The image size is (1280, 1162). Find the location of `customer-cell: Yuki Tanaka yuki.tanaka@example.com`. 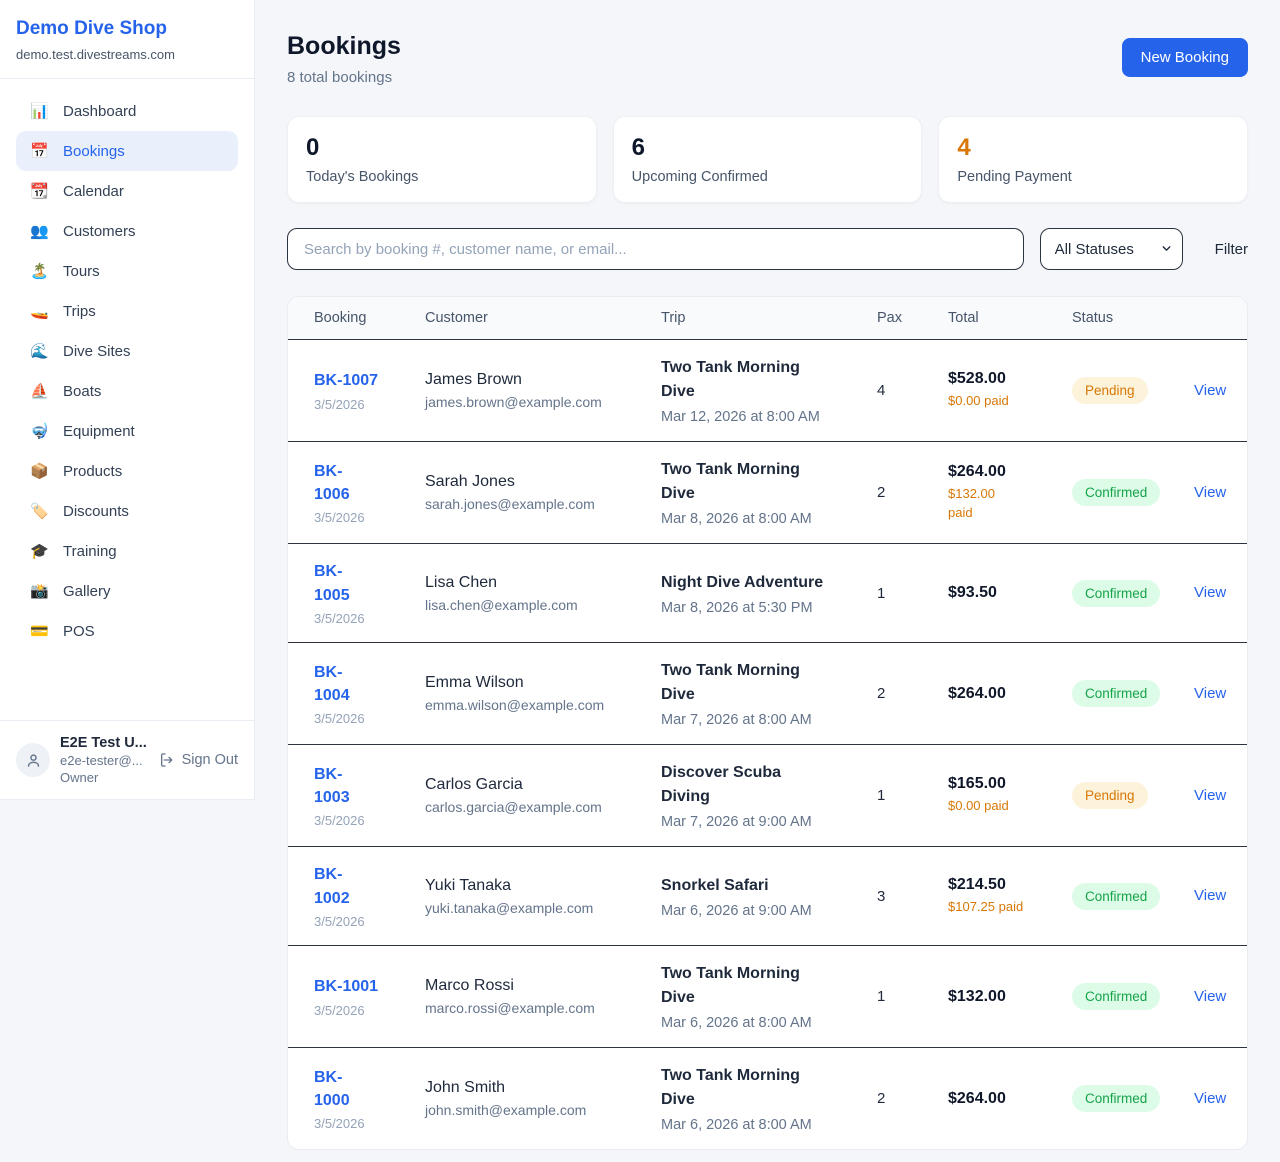

customer-cell: Yuki Tanaka yuki.tanaka@example.com is located at coordinates (543, 896).